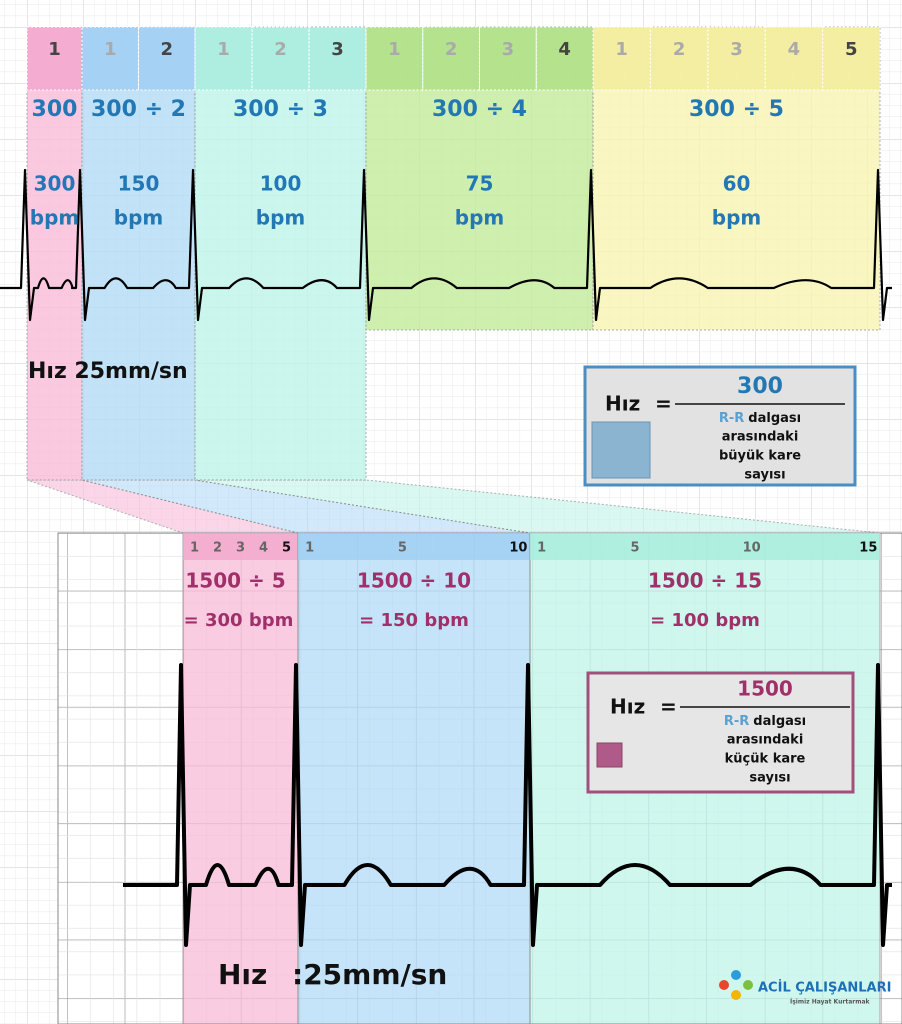 The width and height of the screenshot is (902, 1024). What do you see at coordinates (830, 1002) in the screenshot?
I see `logo-tagline: İşimiz Hayat Kurtarmak` at bounding box center [830, 1002].